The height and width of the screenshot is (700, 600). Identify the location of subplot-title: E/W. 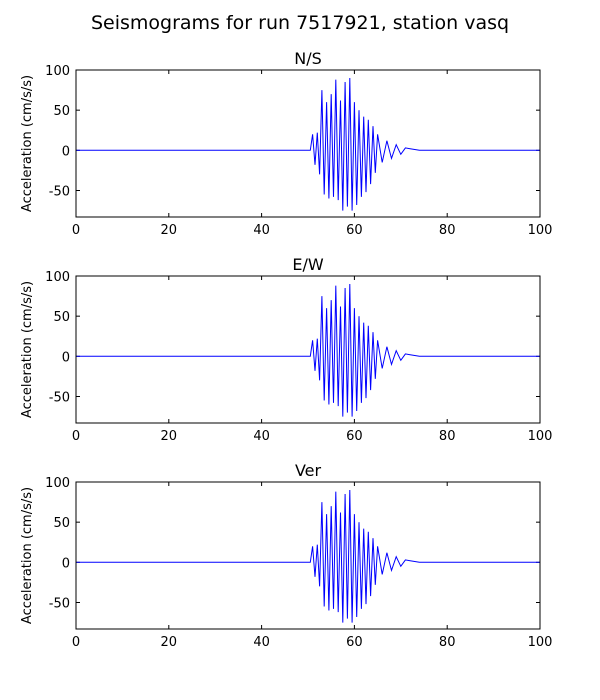
(308, 264).